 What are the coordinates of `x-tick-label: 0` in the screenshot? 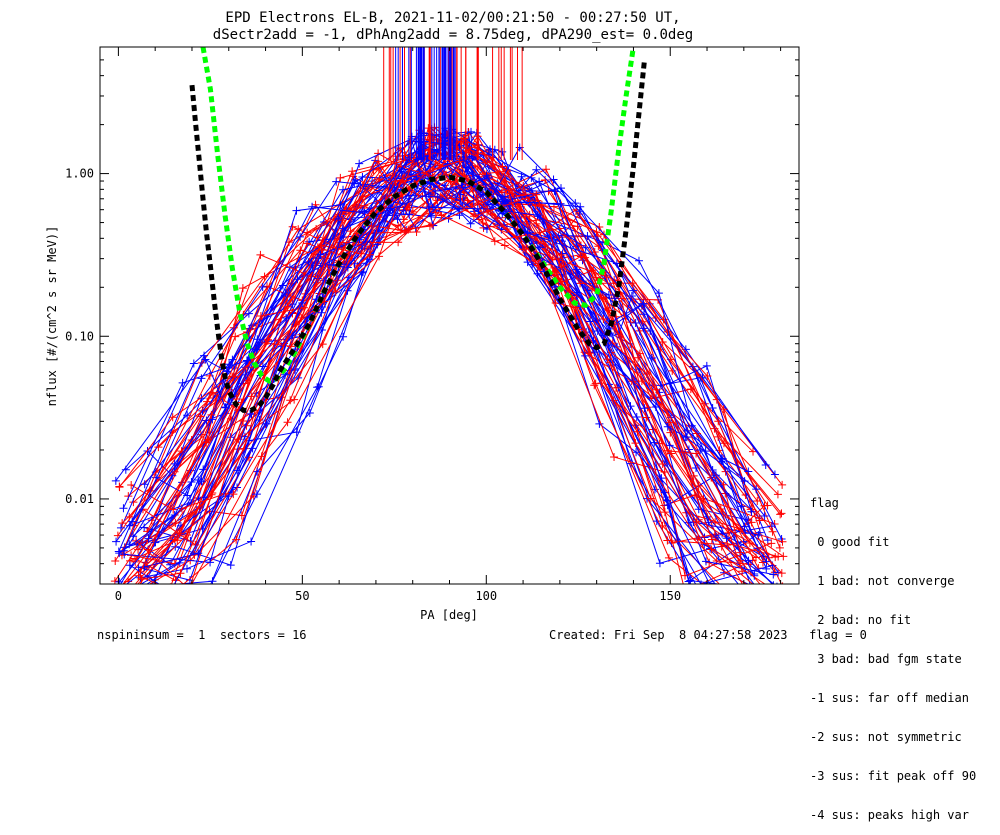 It's located at (118, 596).